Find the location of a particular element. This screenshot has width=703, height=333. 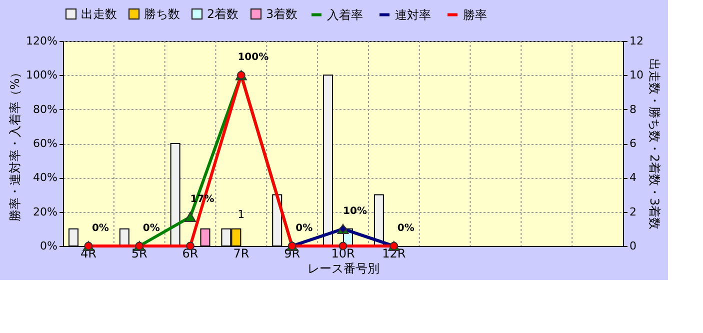

y2-tick-label: 2 is located at coordinates (633, 211).